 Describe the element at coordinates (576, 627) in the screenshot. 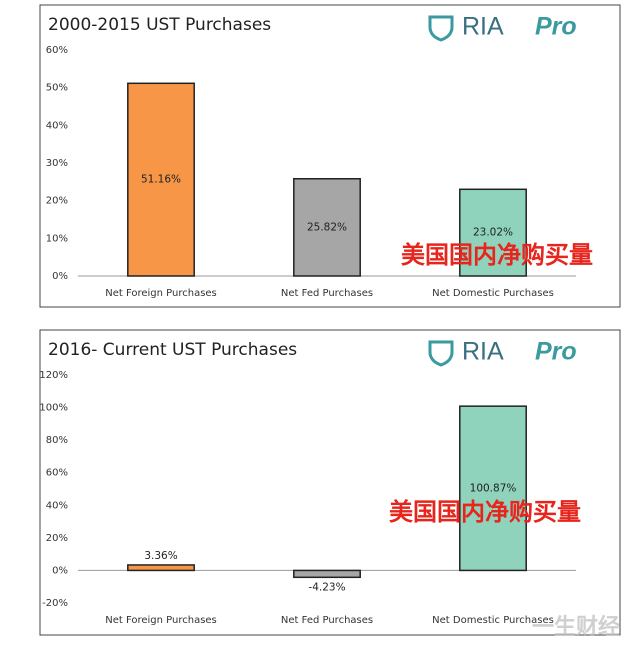

I see `watermark: 一生财经` at that location.